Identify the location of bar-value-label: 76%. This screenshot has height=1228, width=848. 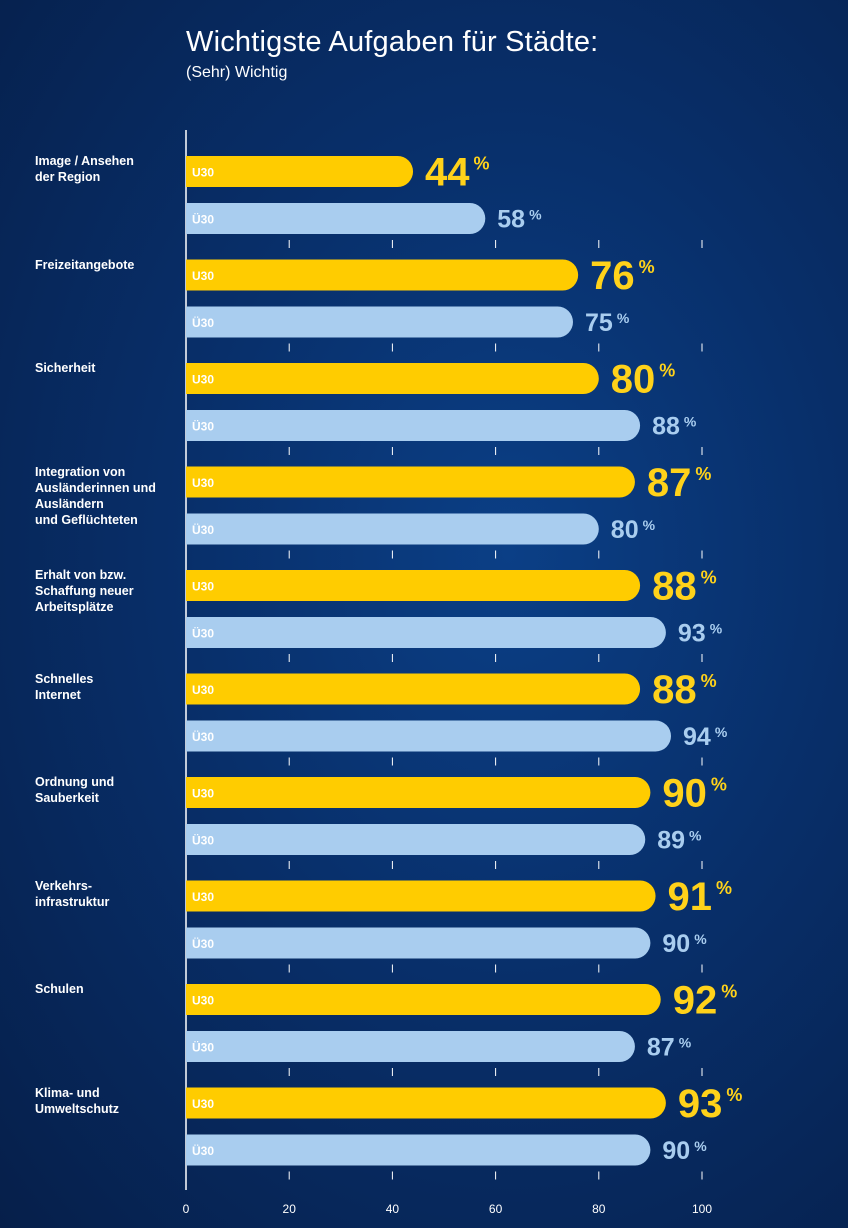
(622, 276).